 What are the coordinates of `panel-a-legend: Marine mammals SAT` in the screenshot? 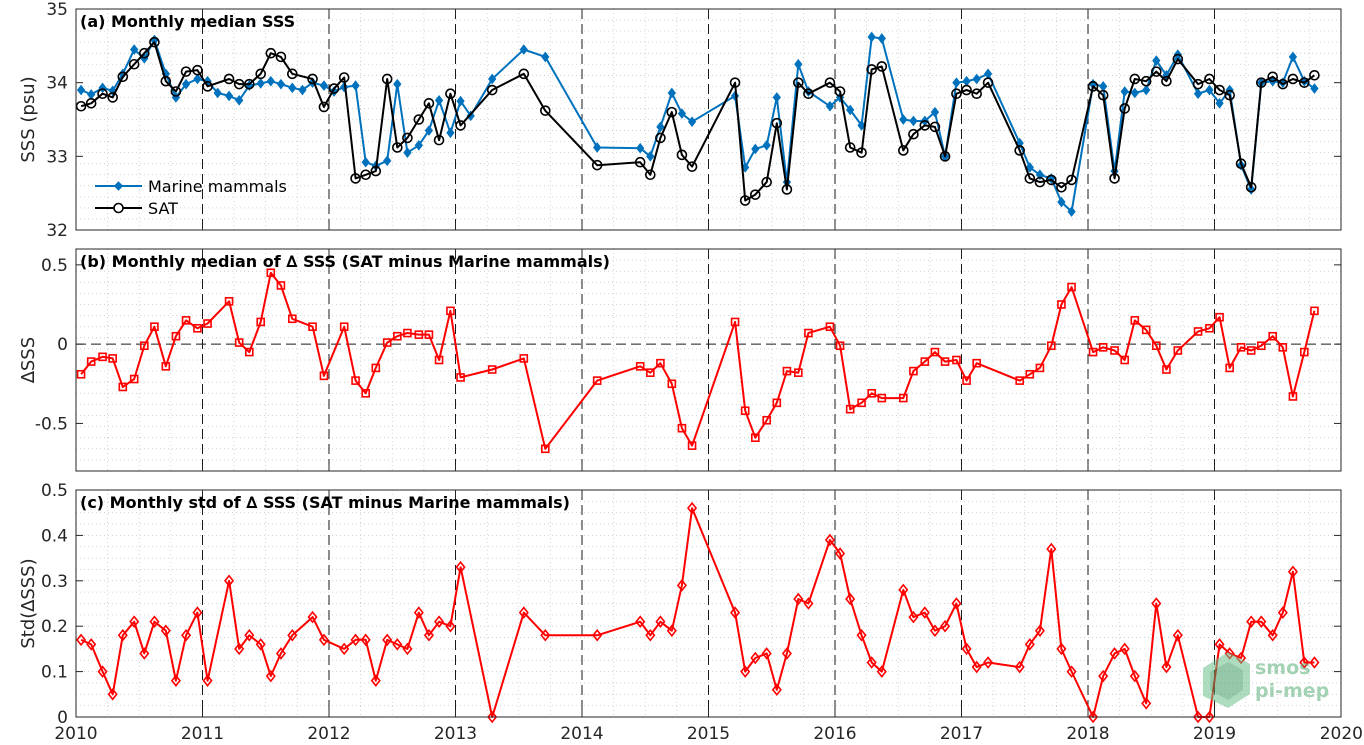 It's located at (191, 197).